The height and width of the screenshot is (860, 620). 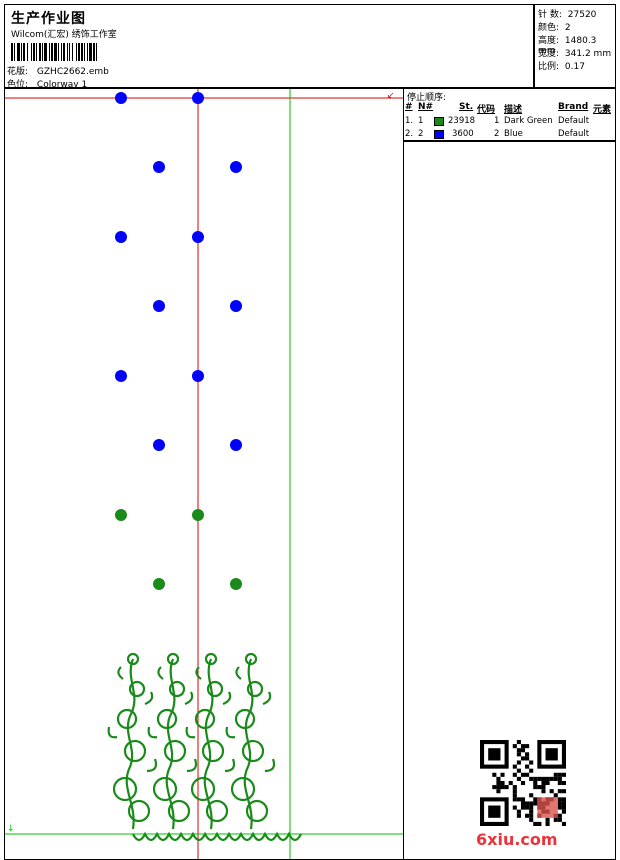 I want to click on col-header-brand: Brand, so click(x=573, y=107).